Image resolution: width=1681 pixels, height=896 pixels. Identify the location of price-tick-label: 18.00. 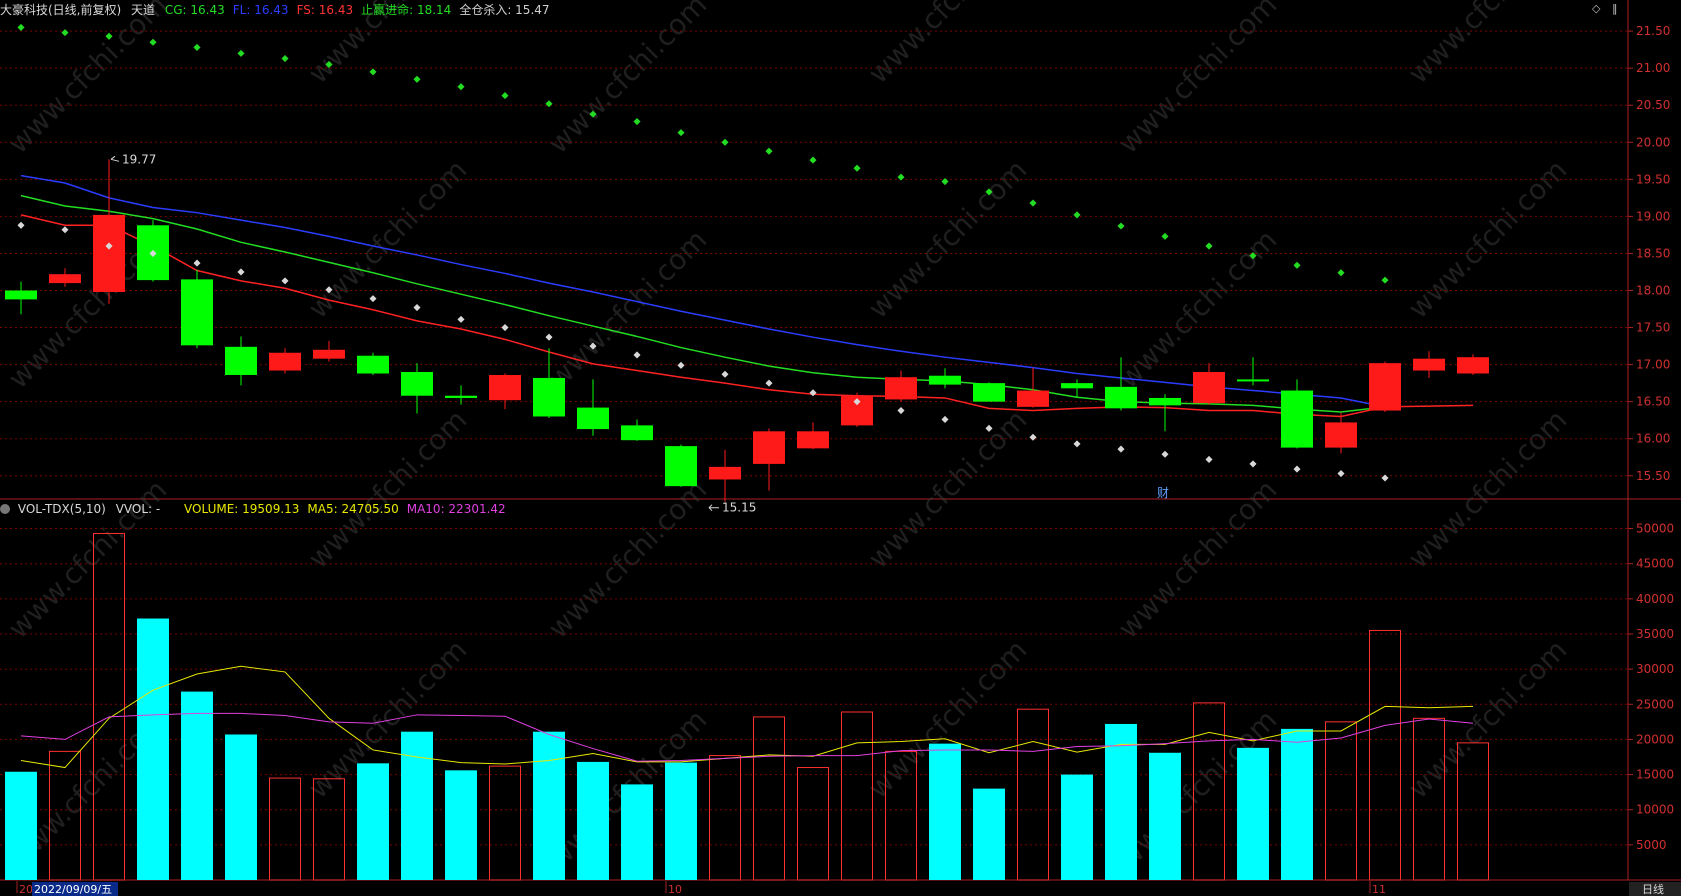
(1653, 290).